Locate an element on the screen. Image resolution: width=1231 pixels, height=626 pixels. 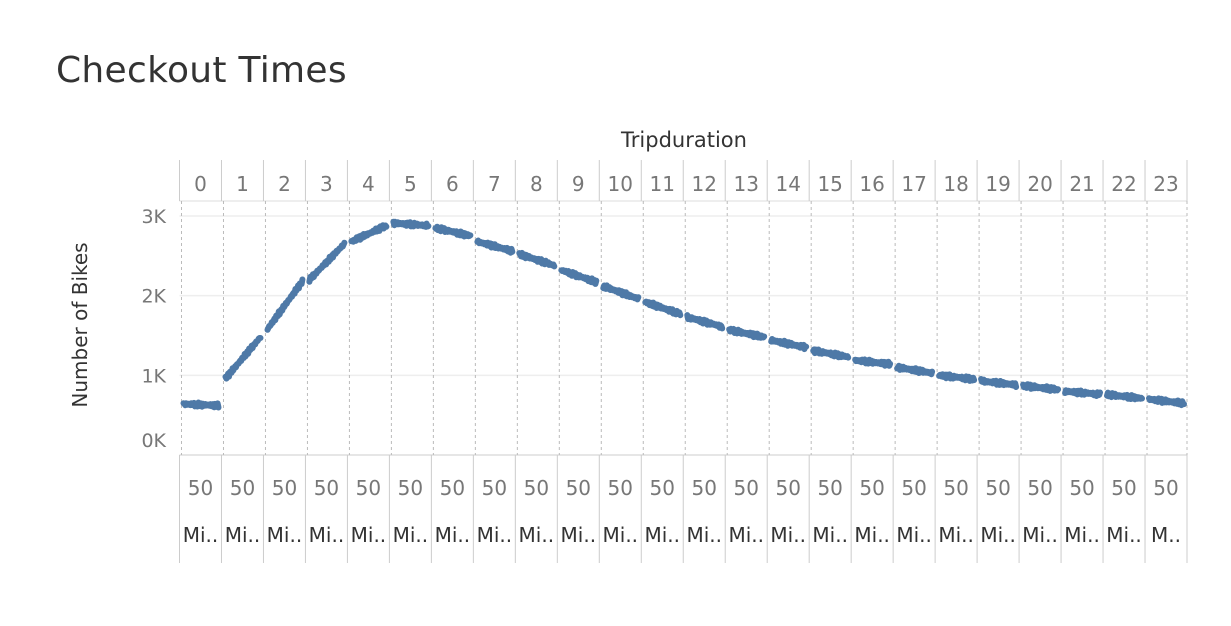
panel-header-label: 4 is located at coordinates (368, 184).